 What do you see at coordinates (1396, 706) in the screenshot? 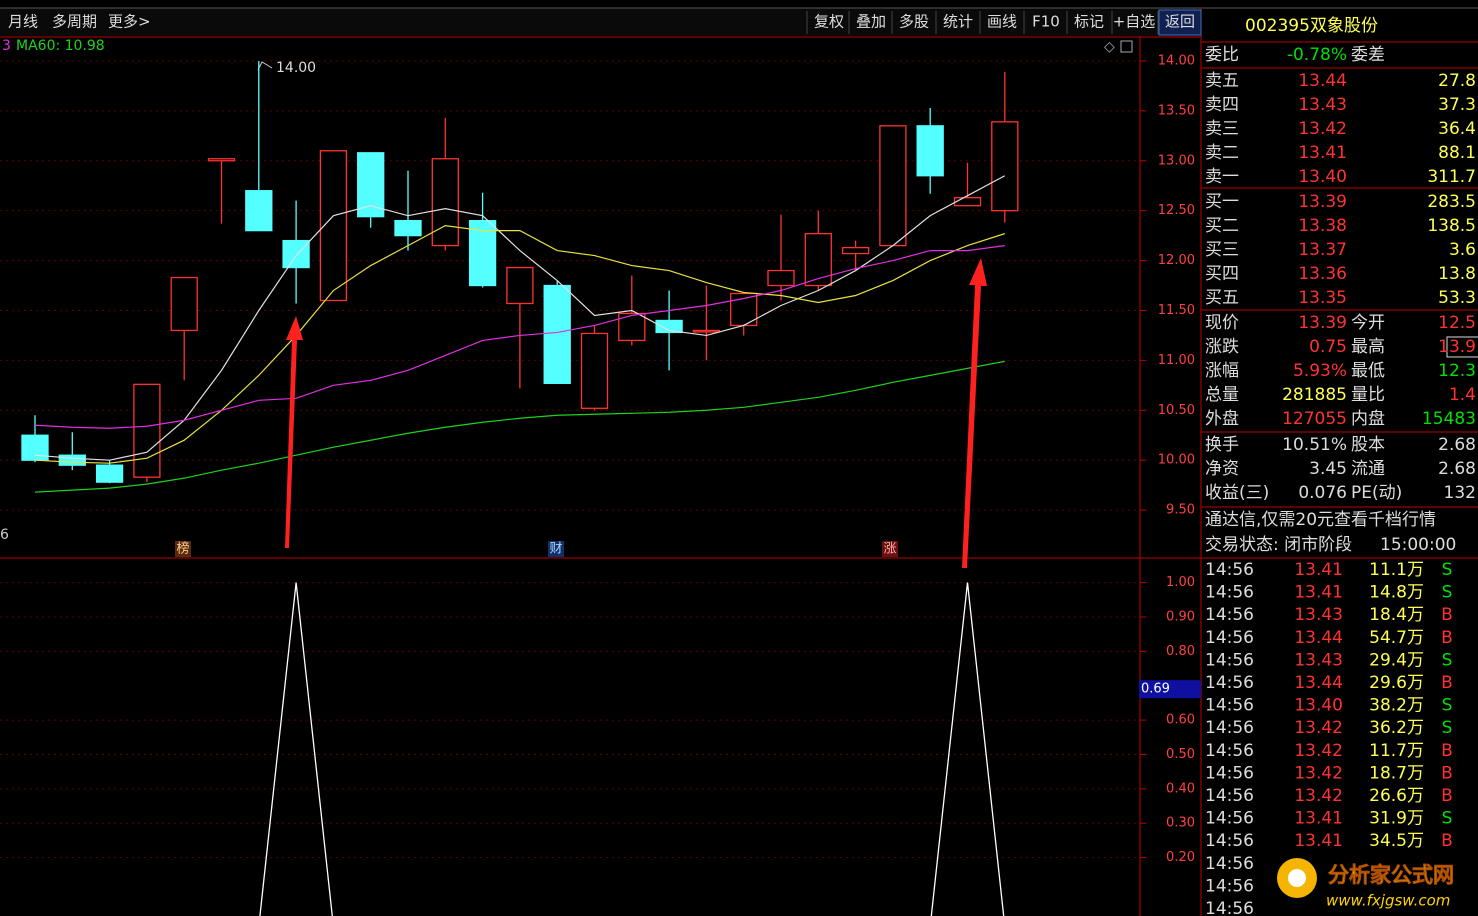
I see `tick-volume: 38.2万` at bounding box center [1396, 706].